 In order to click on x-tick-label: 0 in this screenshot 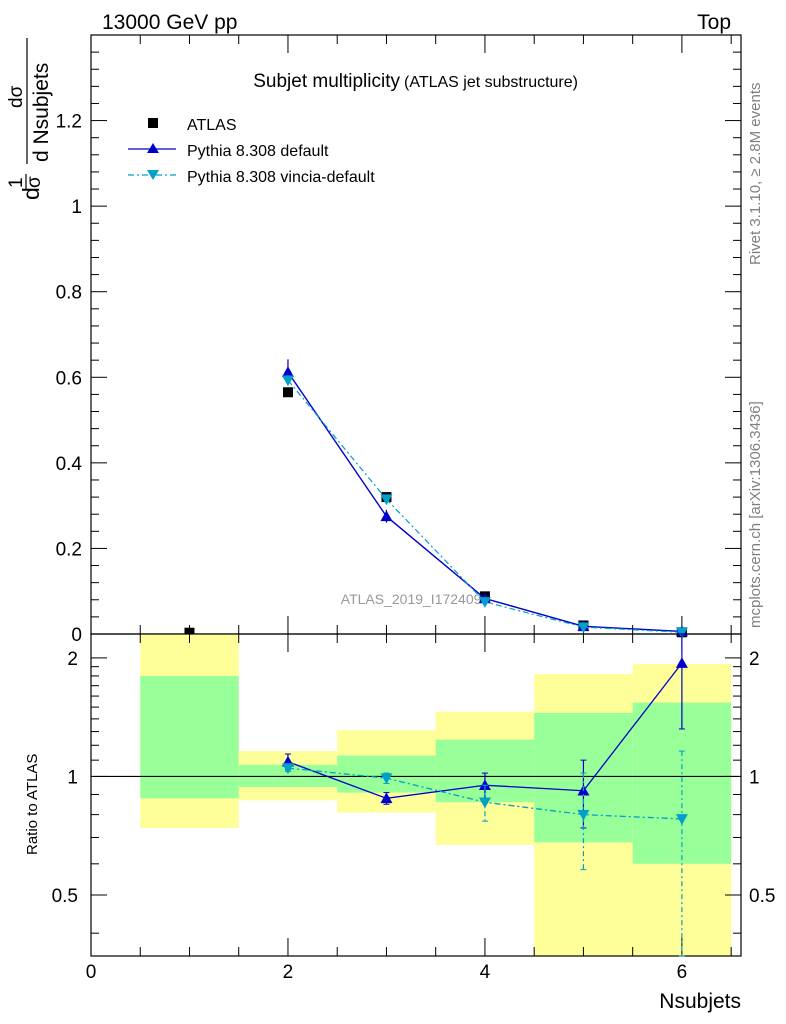, I will do `click(91, 972)`.